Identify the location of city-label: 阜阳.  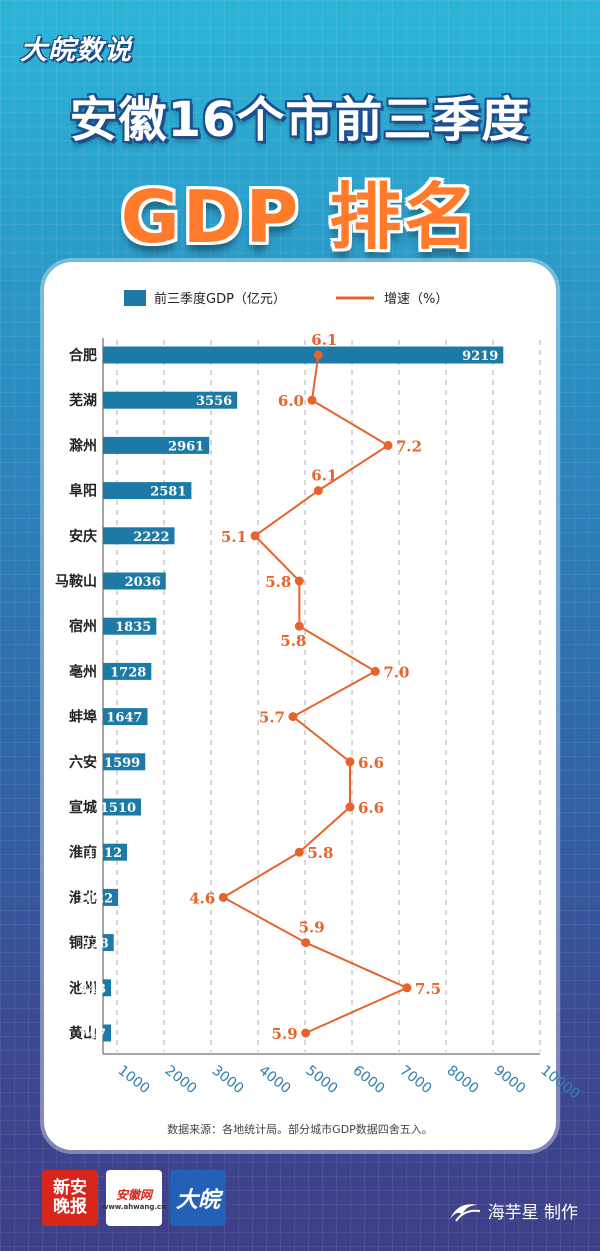
(83, 491).